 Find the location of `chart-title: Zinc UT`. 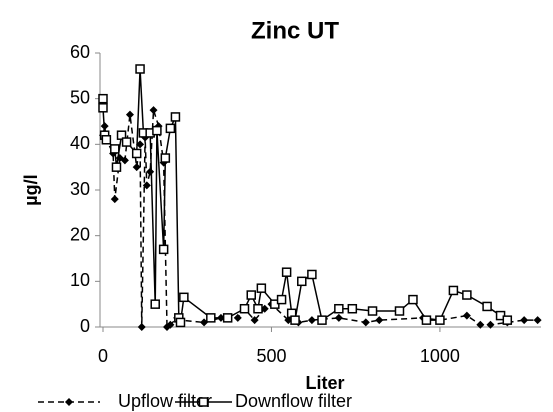

chart-title: Zinc UT is located at coordinates (295, 30).